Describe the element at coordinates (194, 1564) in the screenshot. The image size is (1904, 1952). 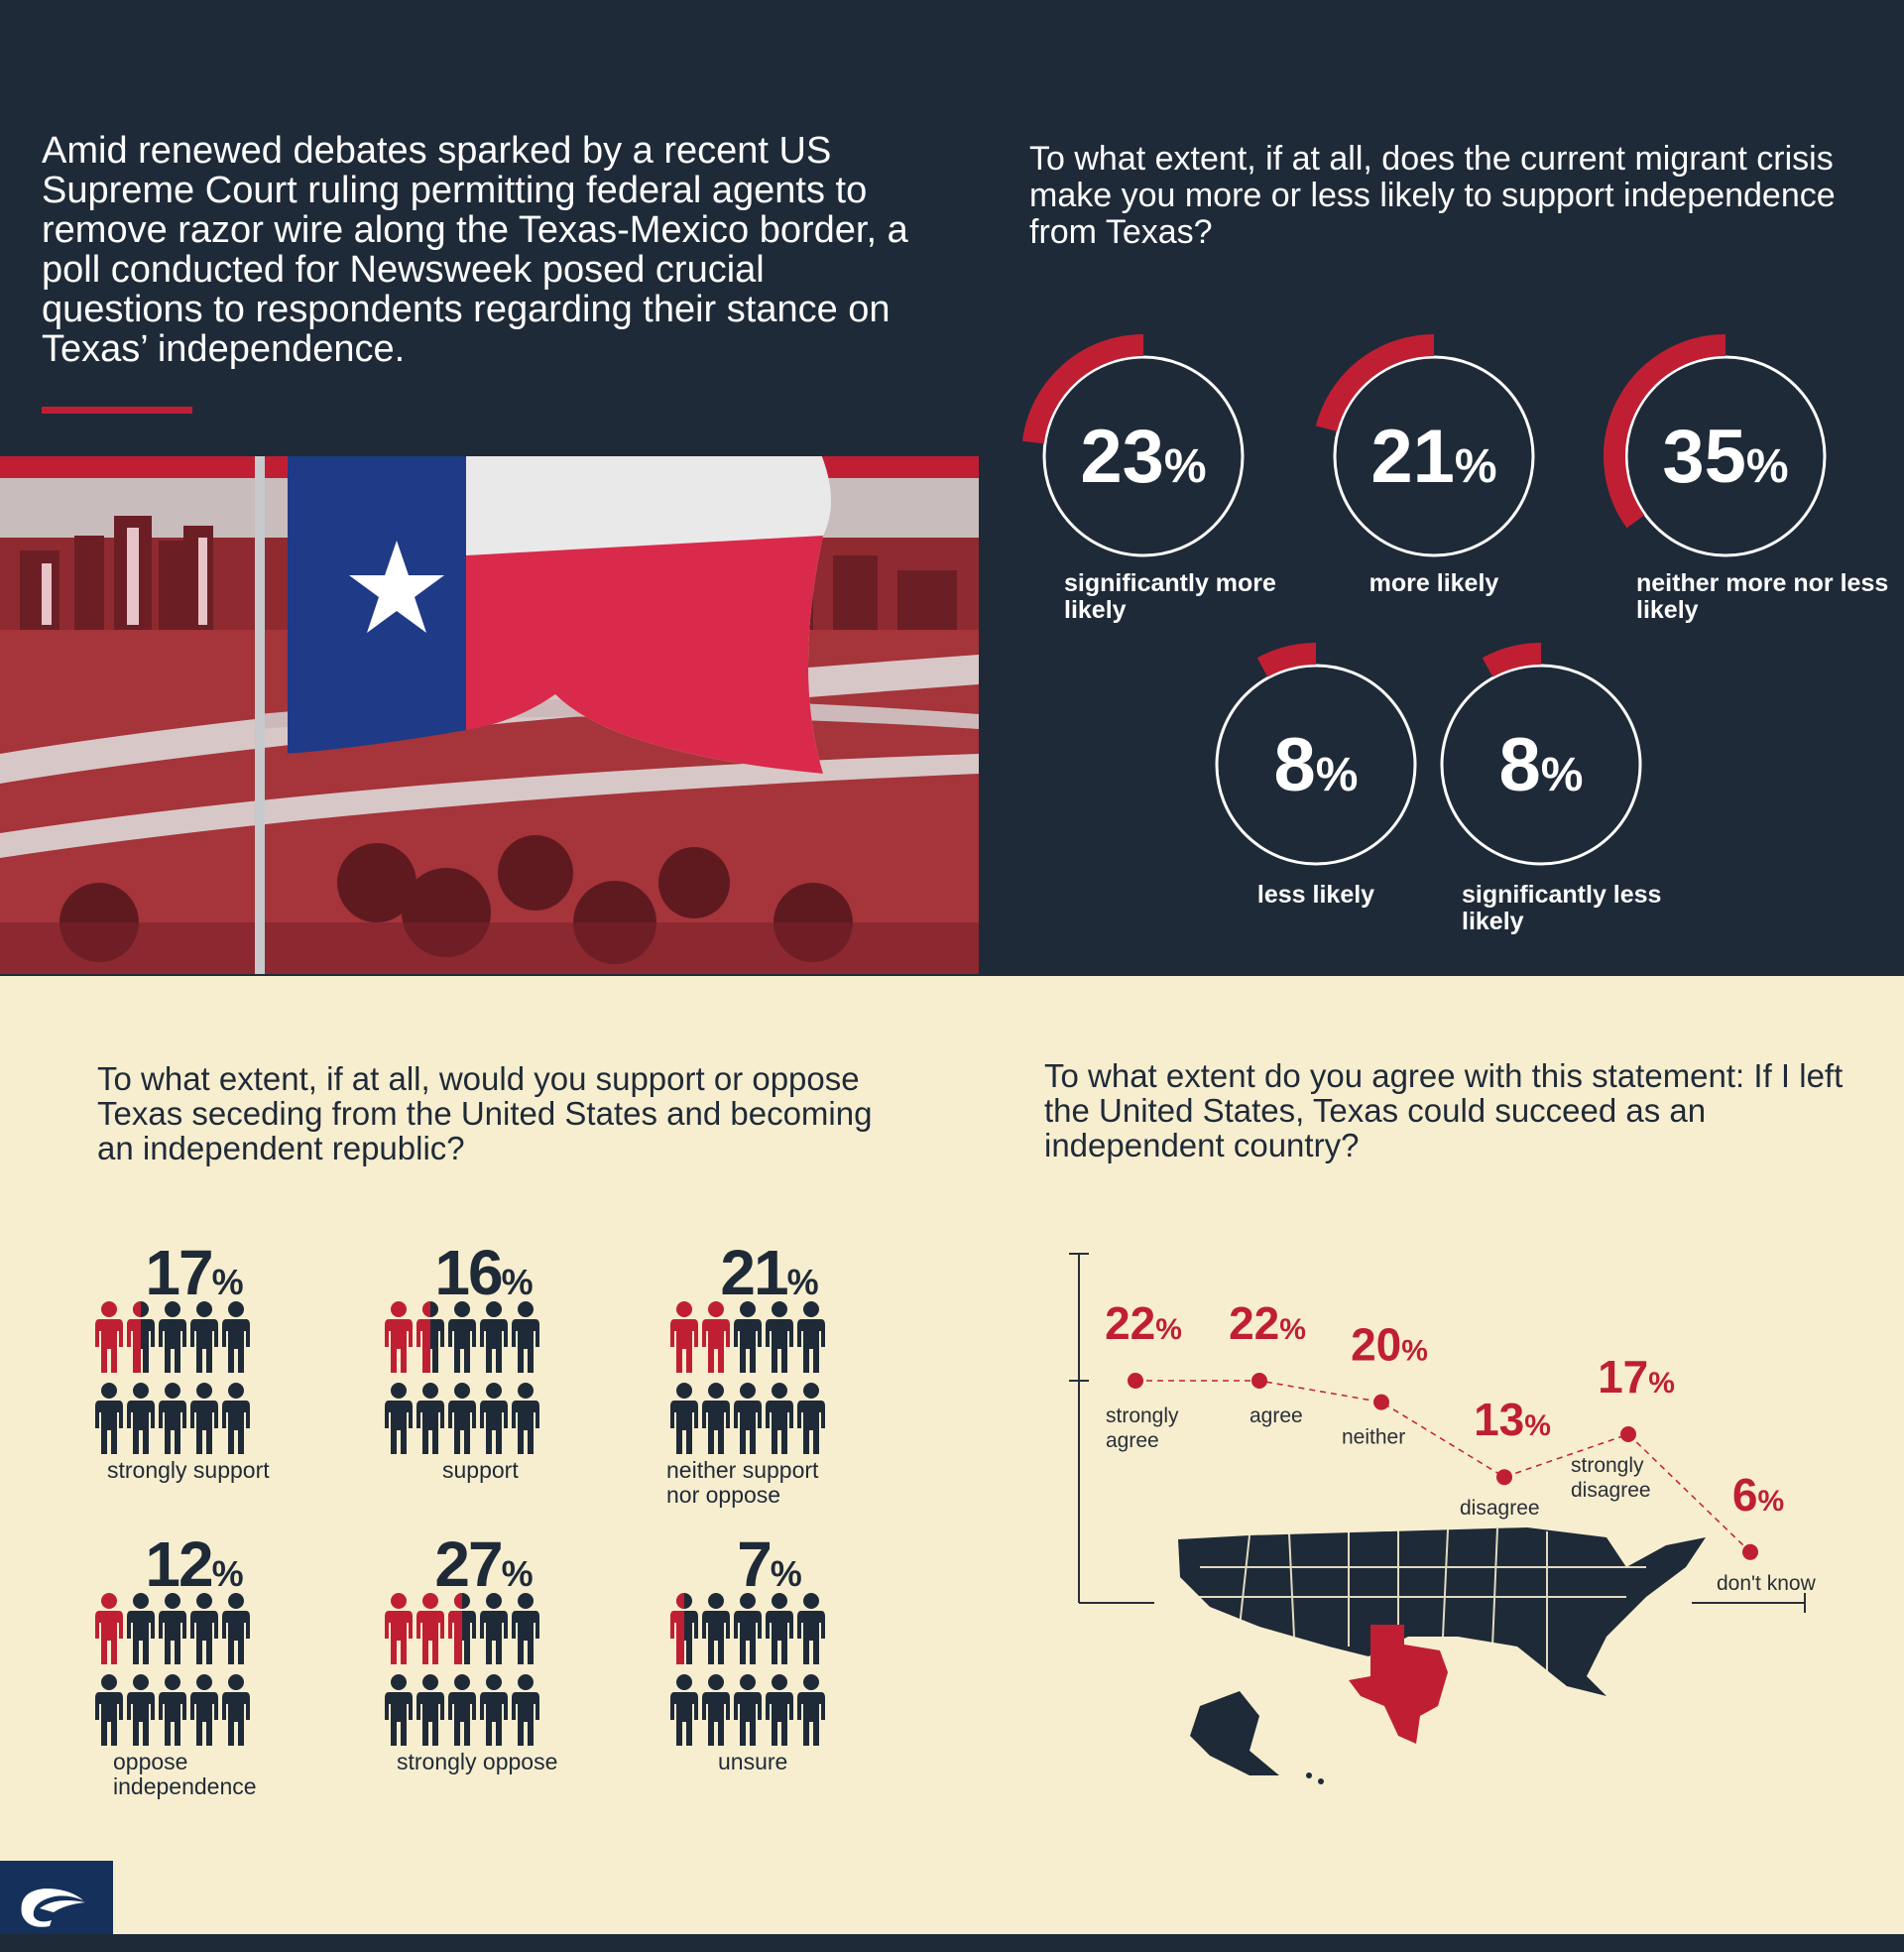
I see `pictogram-value: 12%` at that location.